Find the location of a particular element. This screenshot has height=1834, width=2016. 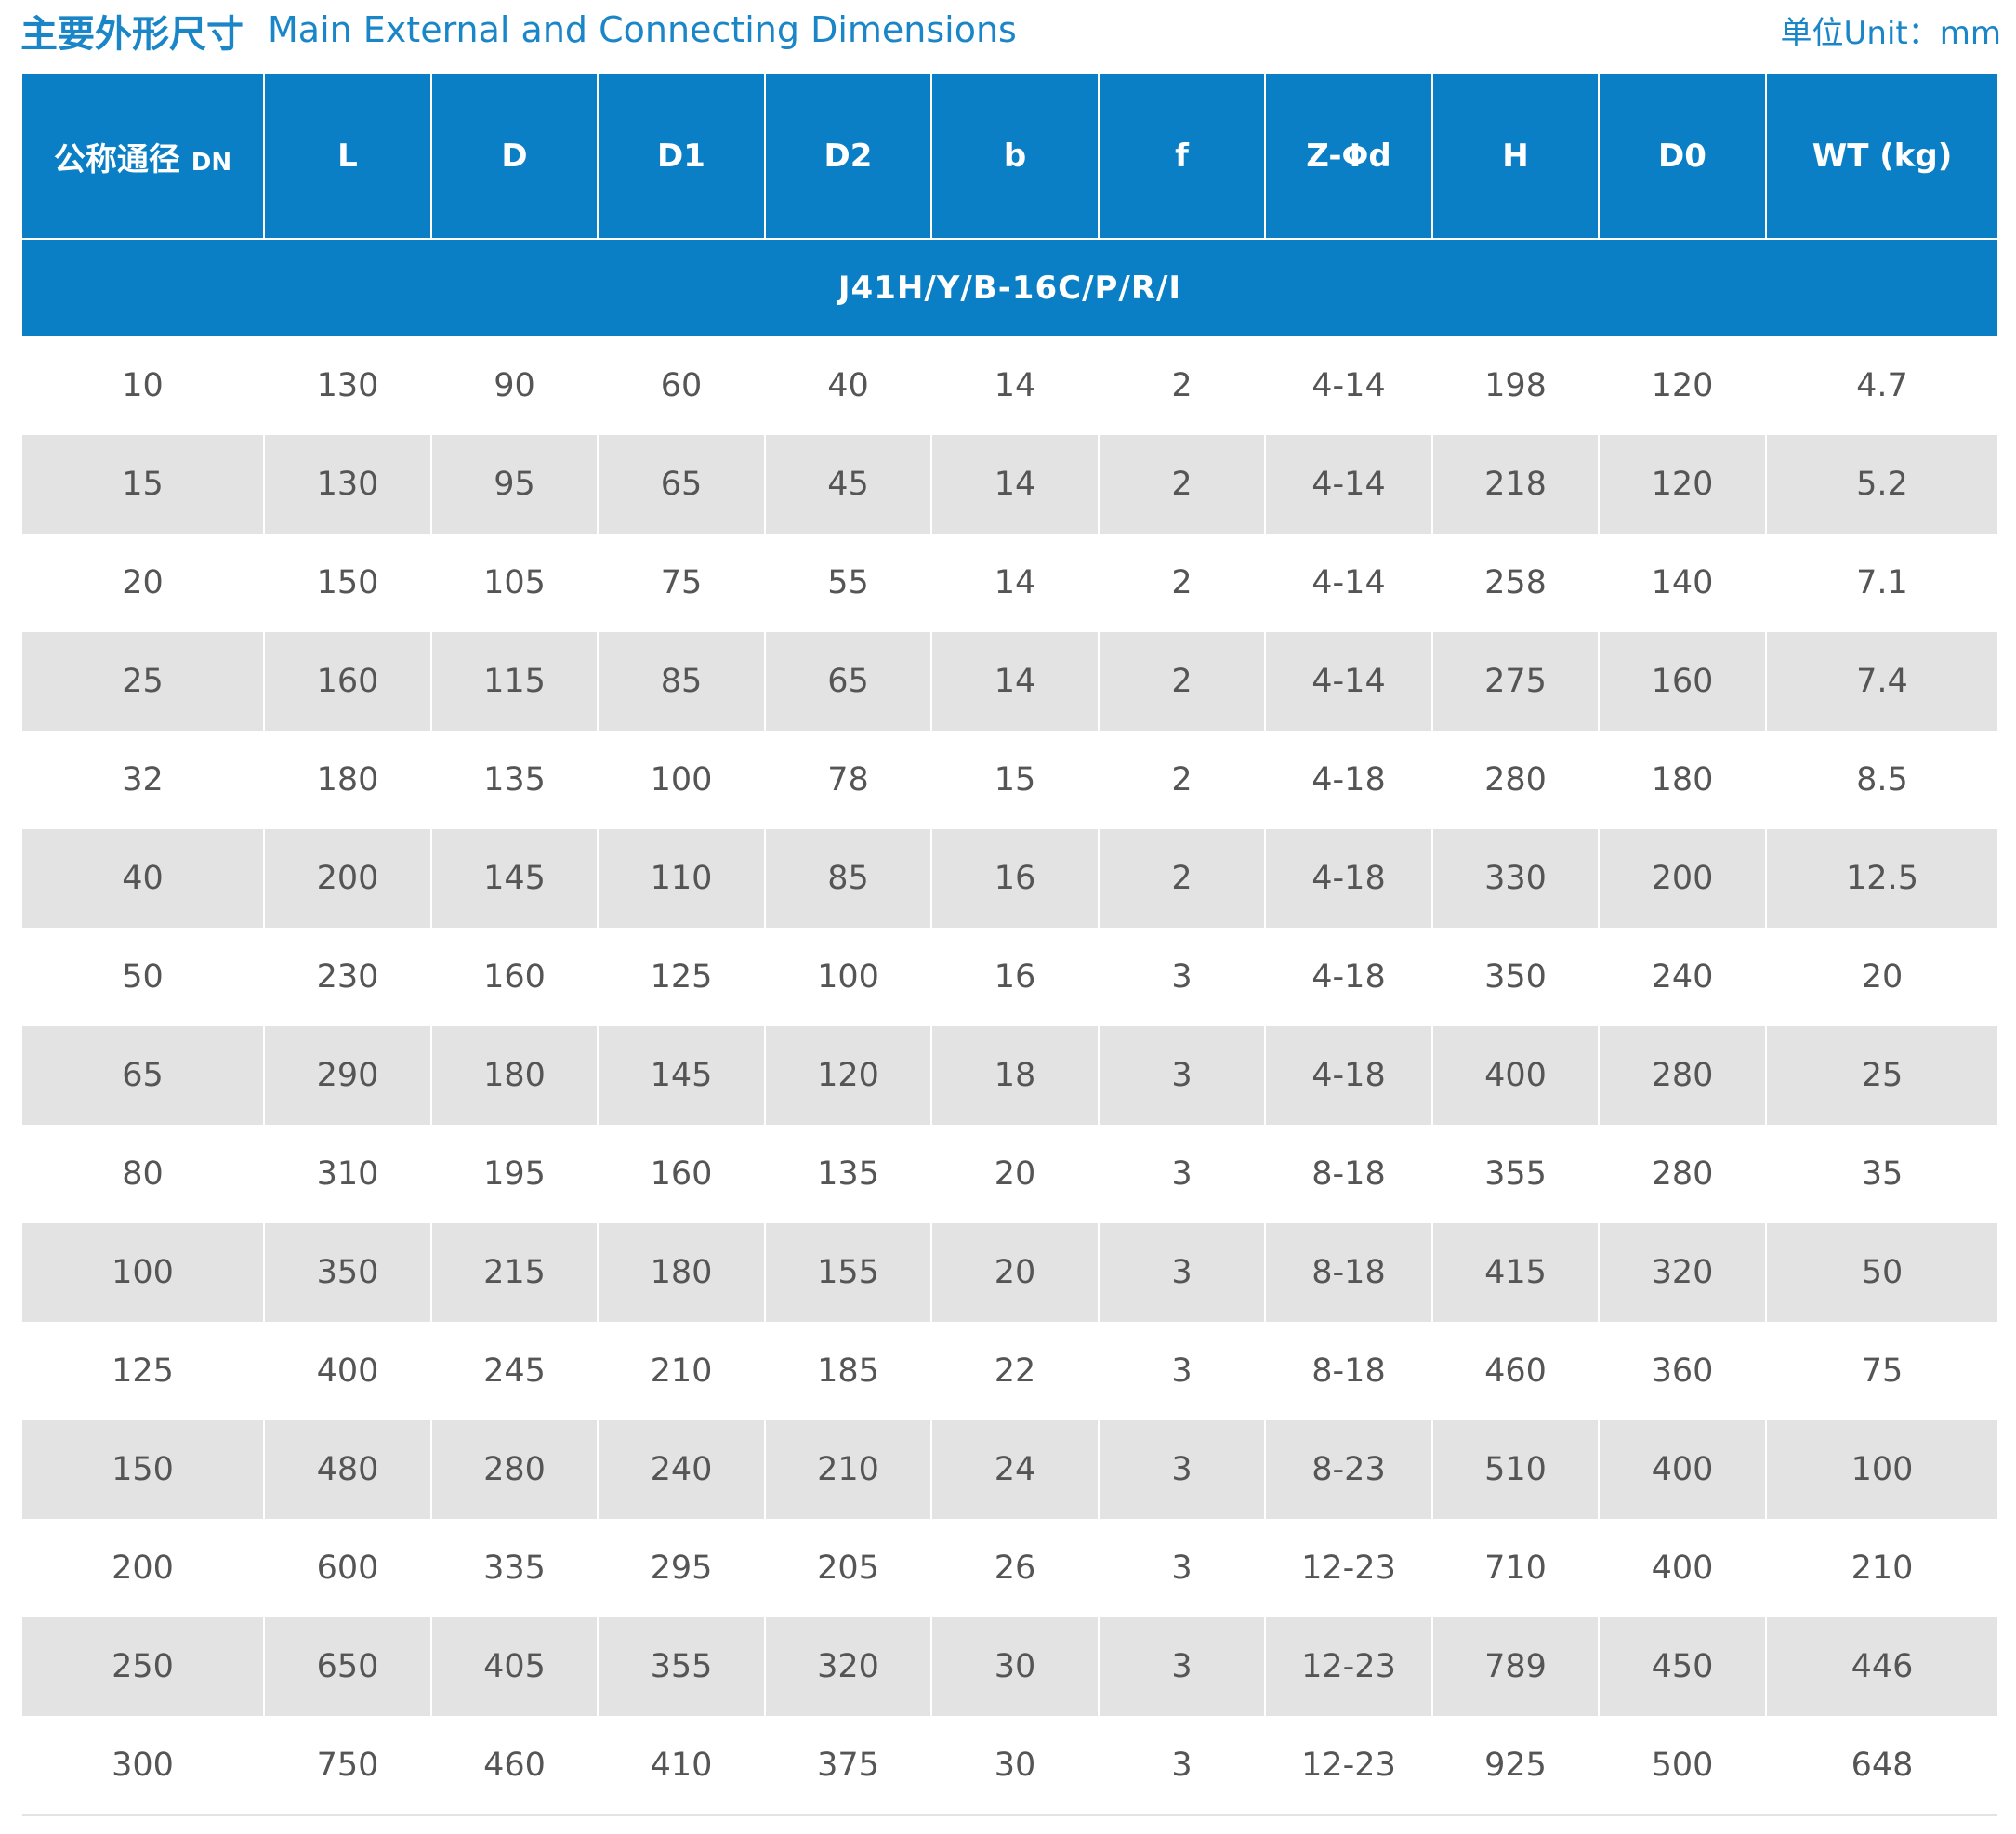

column-header-b: b is located at coordinates (1016, 156).